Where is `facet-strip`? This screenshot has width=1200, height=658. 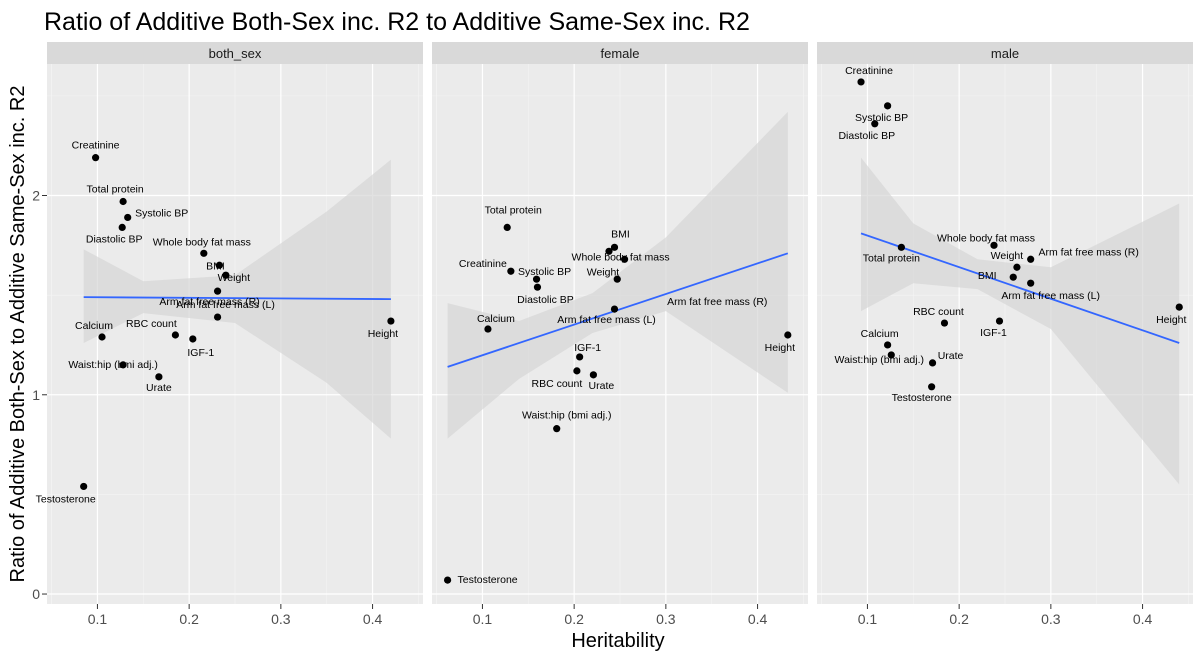 facet-strip is located at coordinates (235, 53).